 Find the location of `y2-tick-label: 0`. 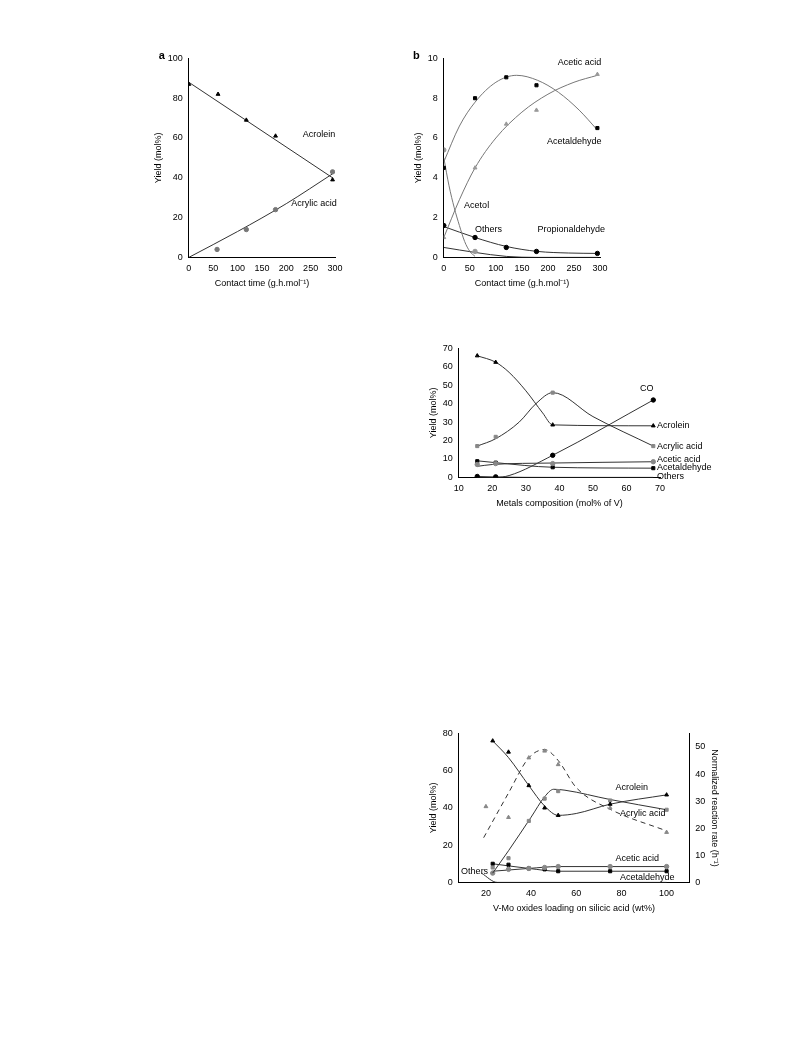

y2-tick-label: 0 is located at coordinates (698, 881).